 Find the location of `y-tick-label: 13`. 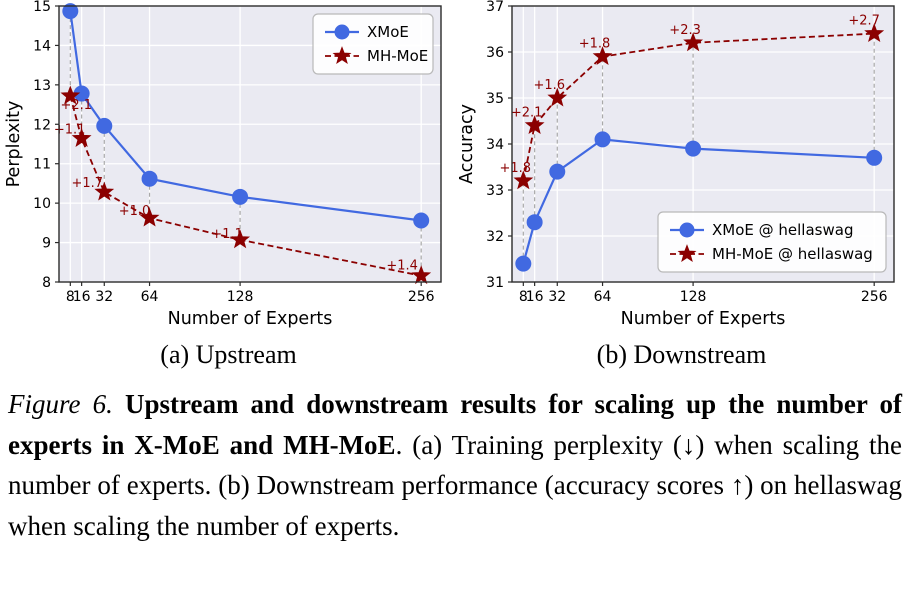

y-tick-label: 13 is located at coordinates (42, 86).